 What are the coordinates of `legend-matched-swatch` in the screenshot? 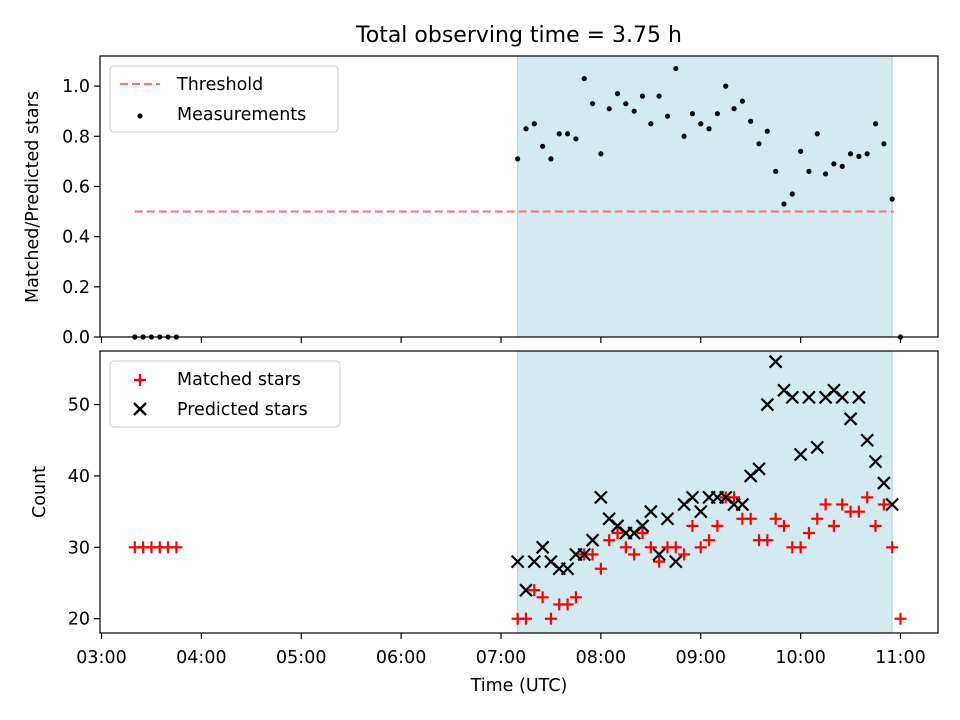 It's located at (140, 380).